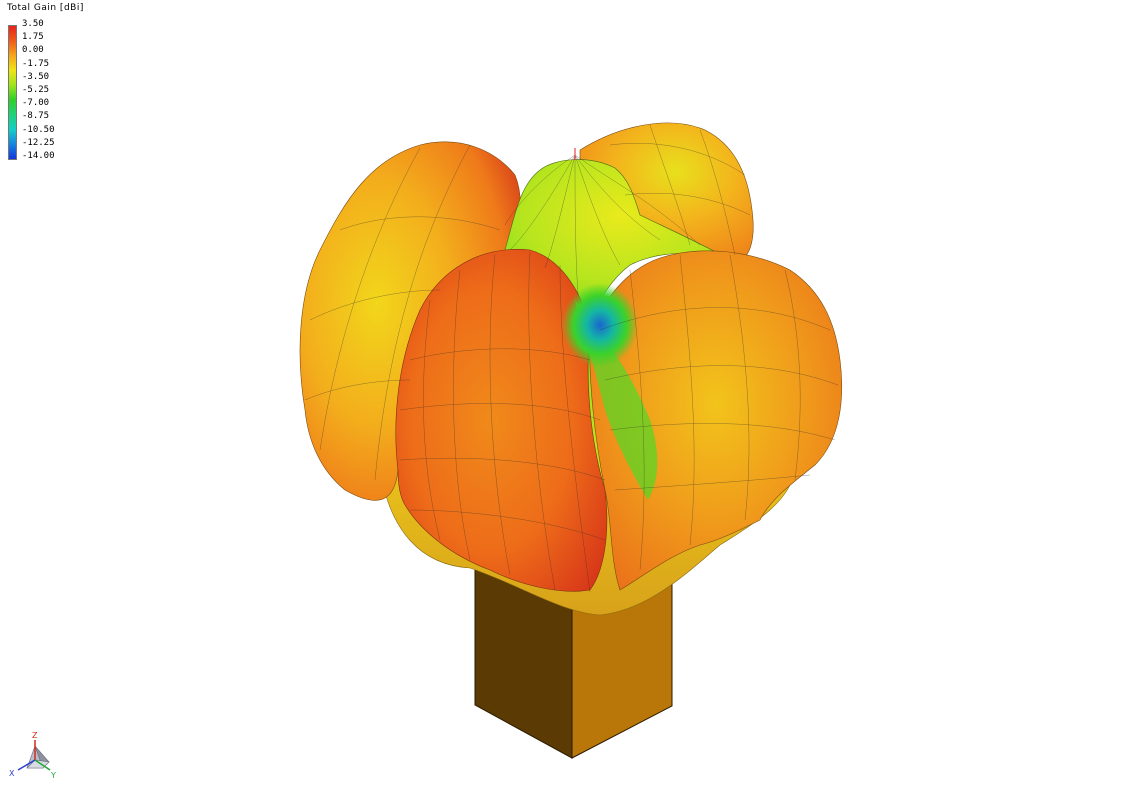 This screenshot has width=1135, height=802. What do you see at coordinates (33, 24) in the screenshot?
I see `legend-tick: 3.50` at bounding box center [33, 24].